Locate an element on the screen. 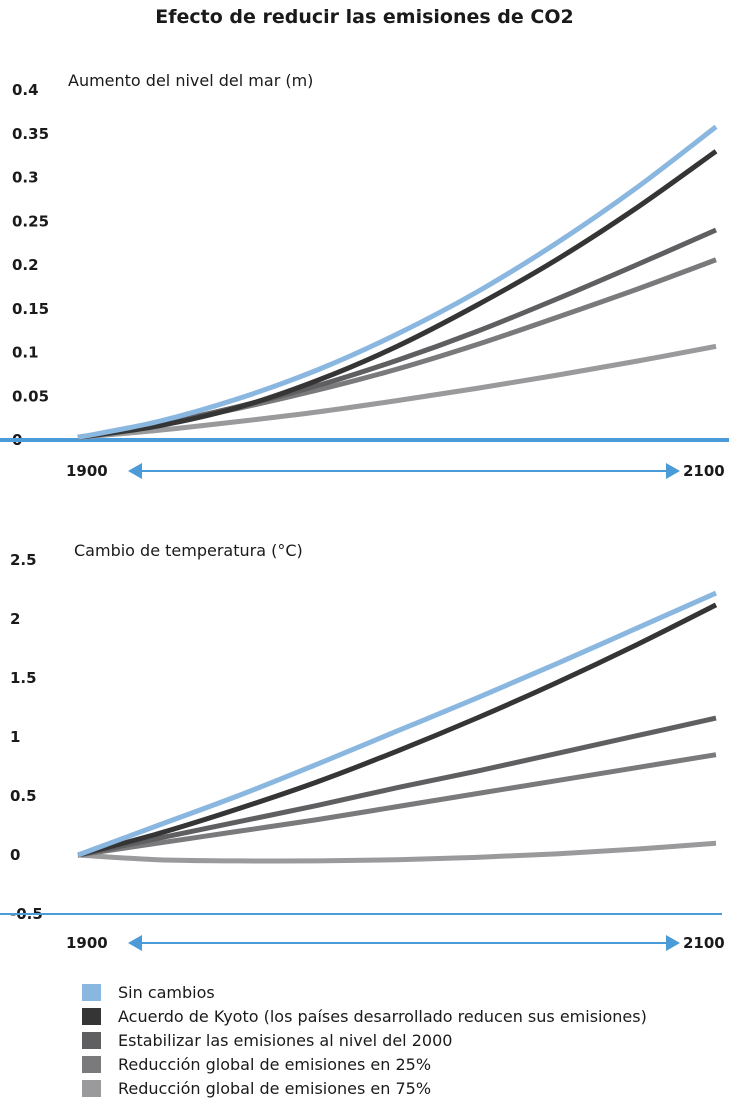  y-tick-label: 2.5 is located at coordinates (23, 560).